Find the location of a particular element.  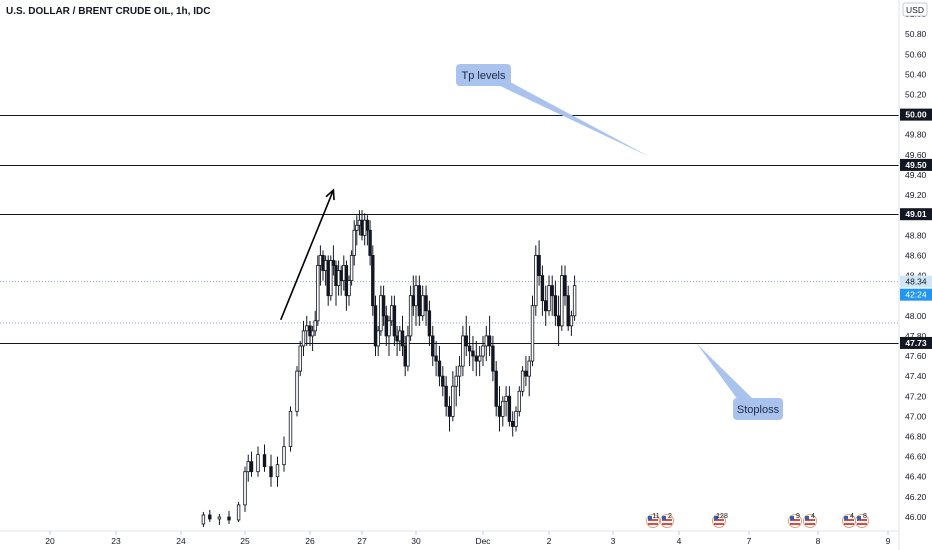

economic-event-marker: 128 is located at coordinates (720, 520).